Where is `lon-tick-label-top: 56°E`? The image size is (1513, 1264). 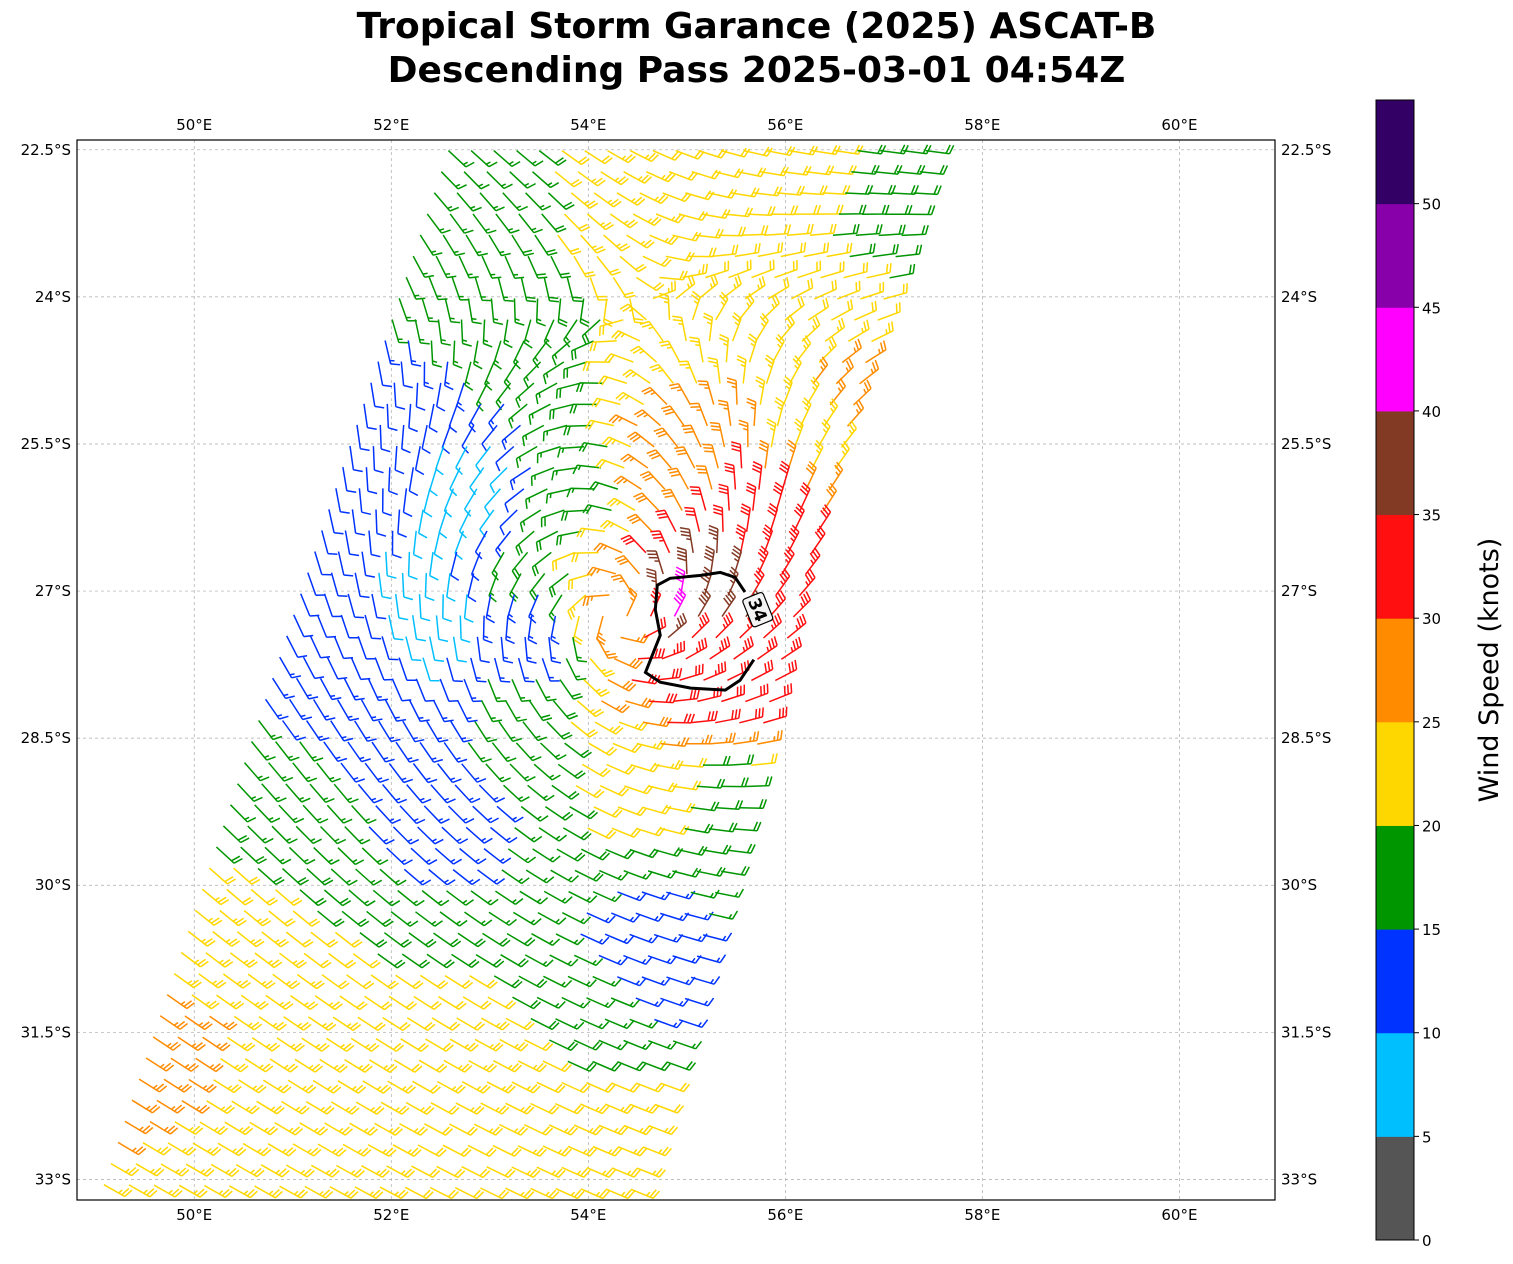
lon-tick-label-top: 56°E is located at coordinates (785, 125).